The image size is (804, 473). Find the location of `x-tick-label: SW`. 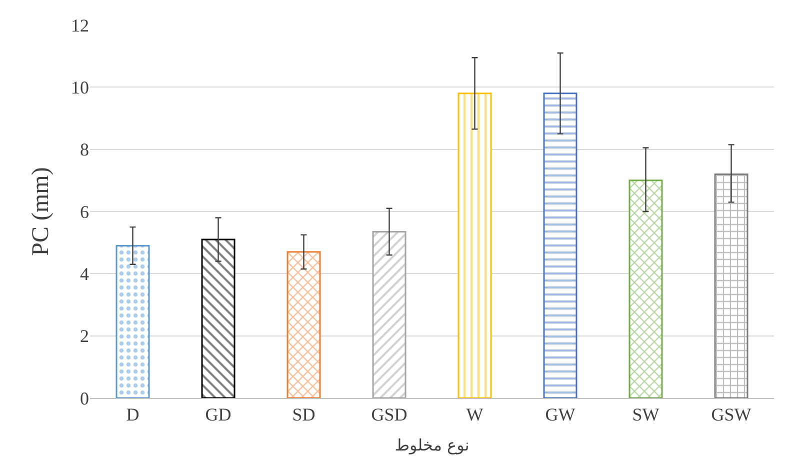

x-tick-label: SW is located at coordinates (646, 414).